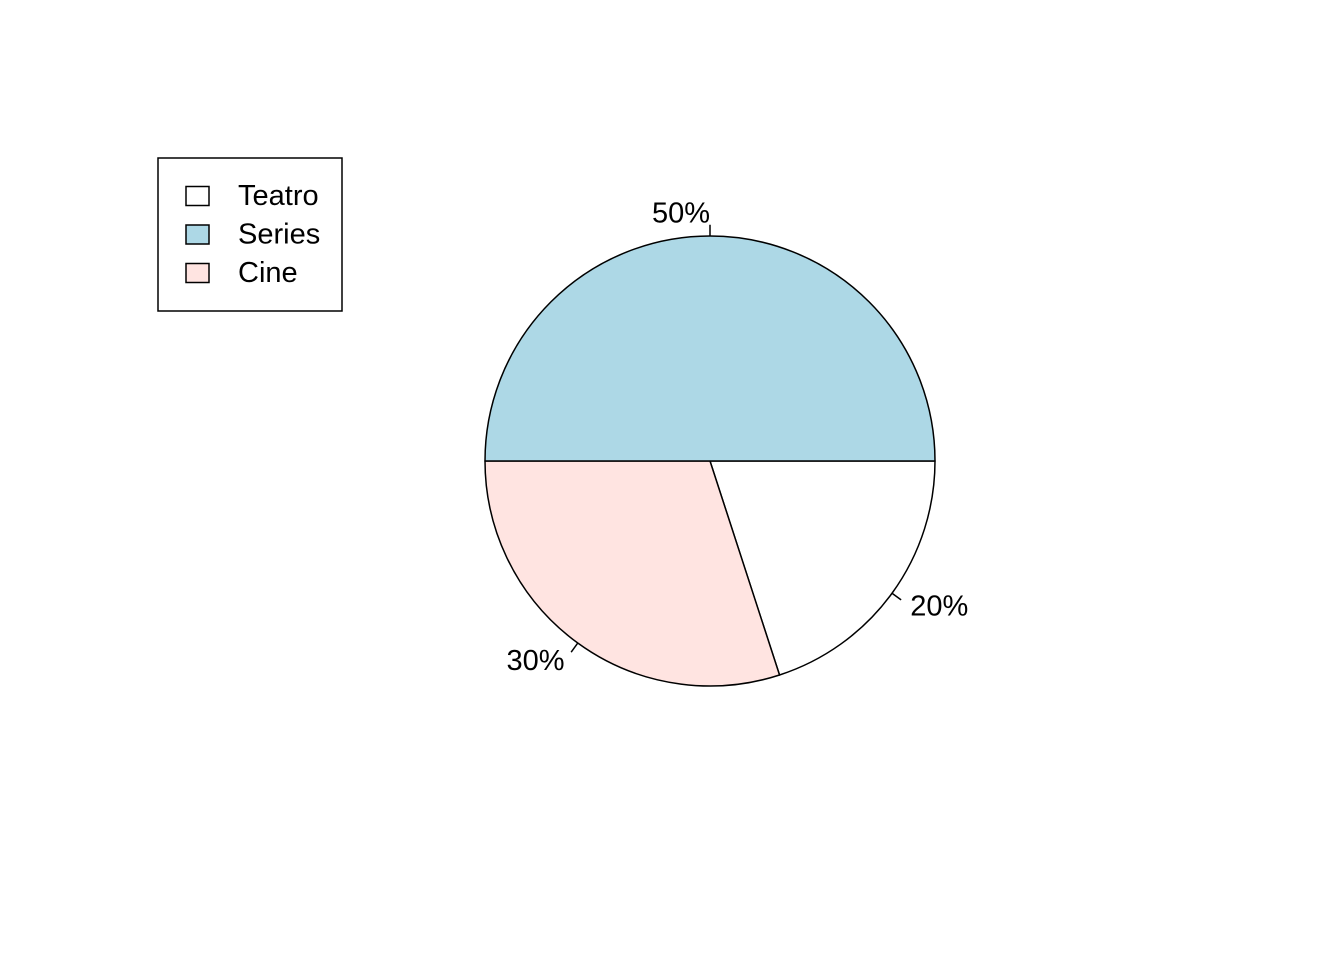 This screenshot has height=960, width=1344. What do you see at coordinates (278, 196) in the screenshot?
I see `legend-label-teatro: Teatro` at bounding box center [278, 196].